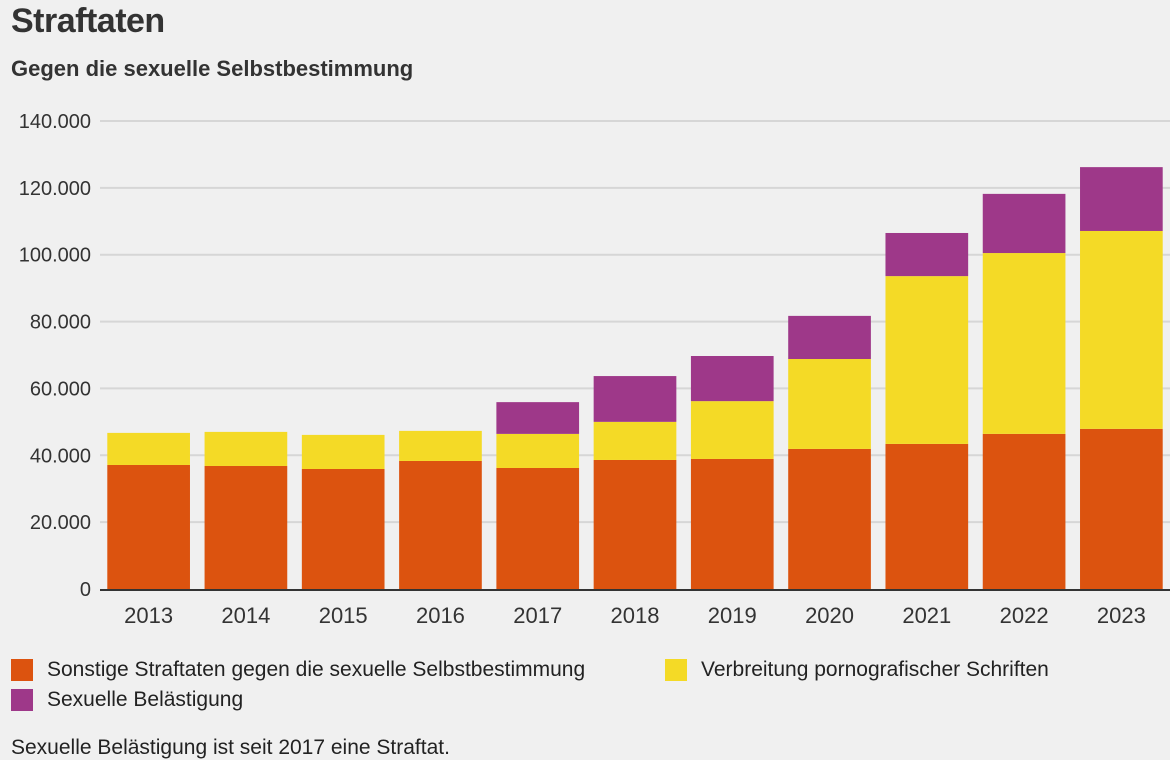 The width and height of the screenshot is (1170, 760). I want to click on bar-segment-2022-s2, so click(1024, 223).